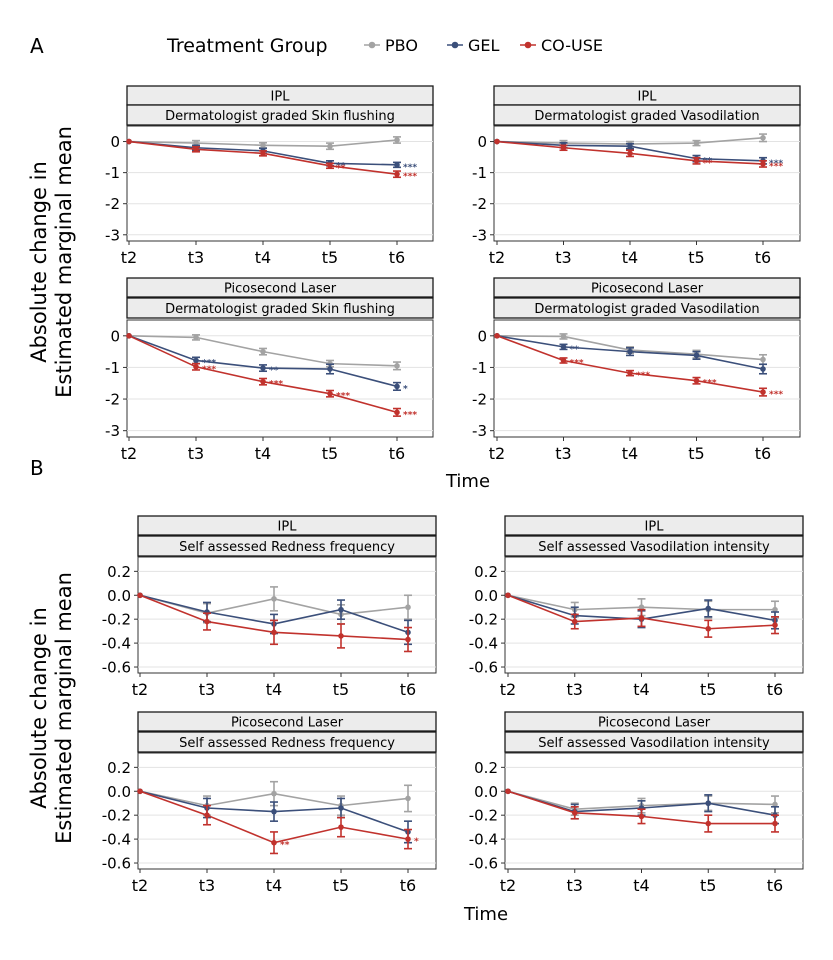  Describe the element at coordinates (638, 366) in the screenshot. I see `series-co-use: *** *** *** ***` at that location.